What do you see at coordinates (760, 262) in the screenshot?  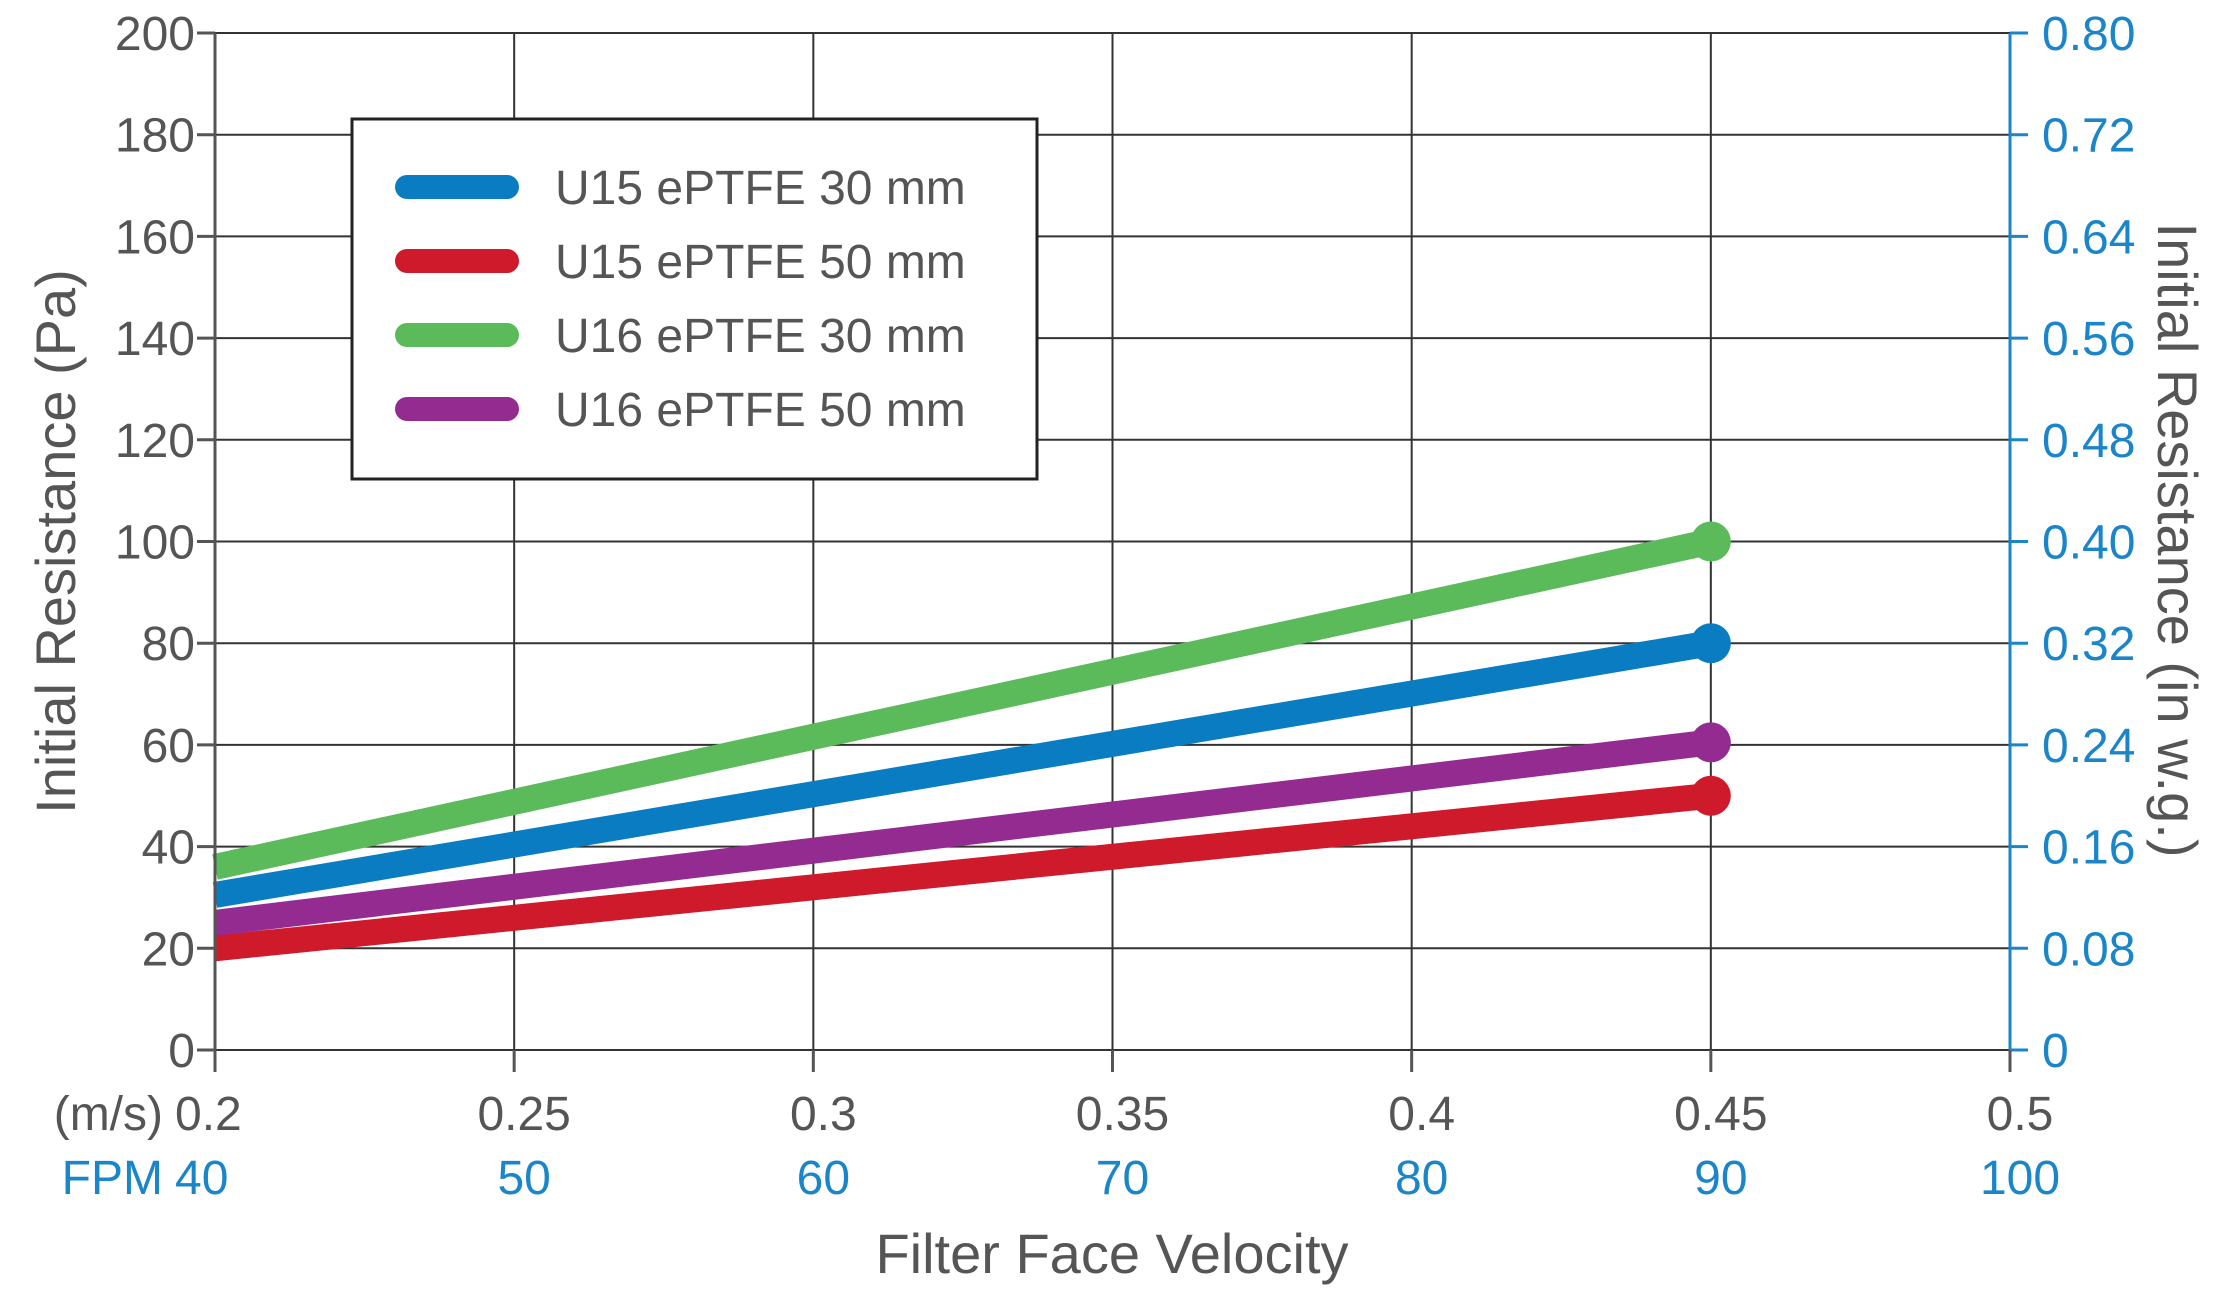 I see `legend-label: U15 ePTFE 50 mm` at bounding box center [760, 262].